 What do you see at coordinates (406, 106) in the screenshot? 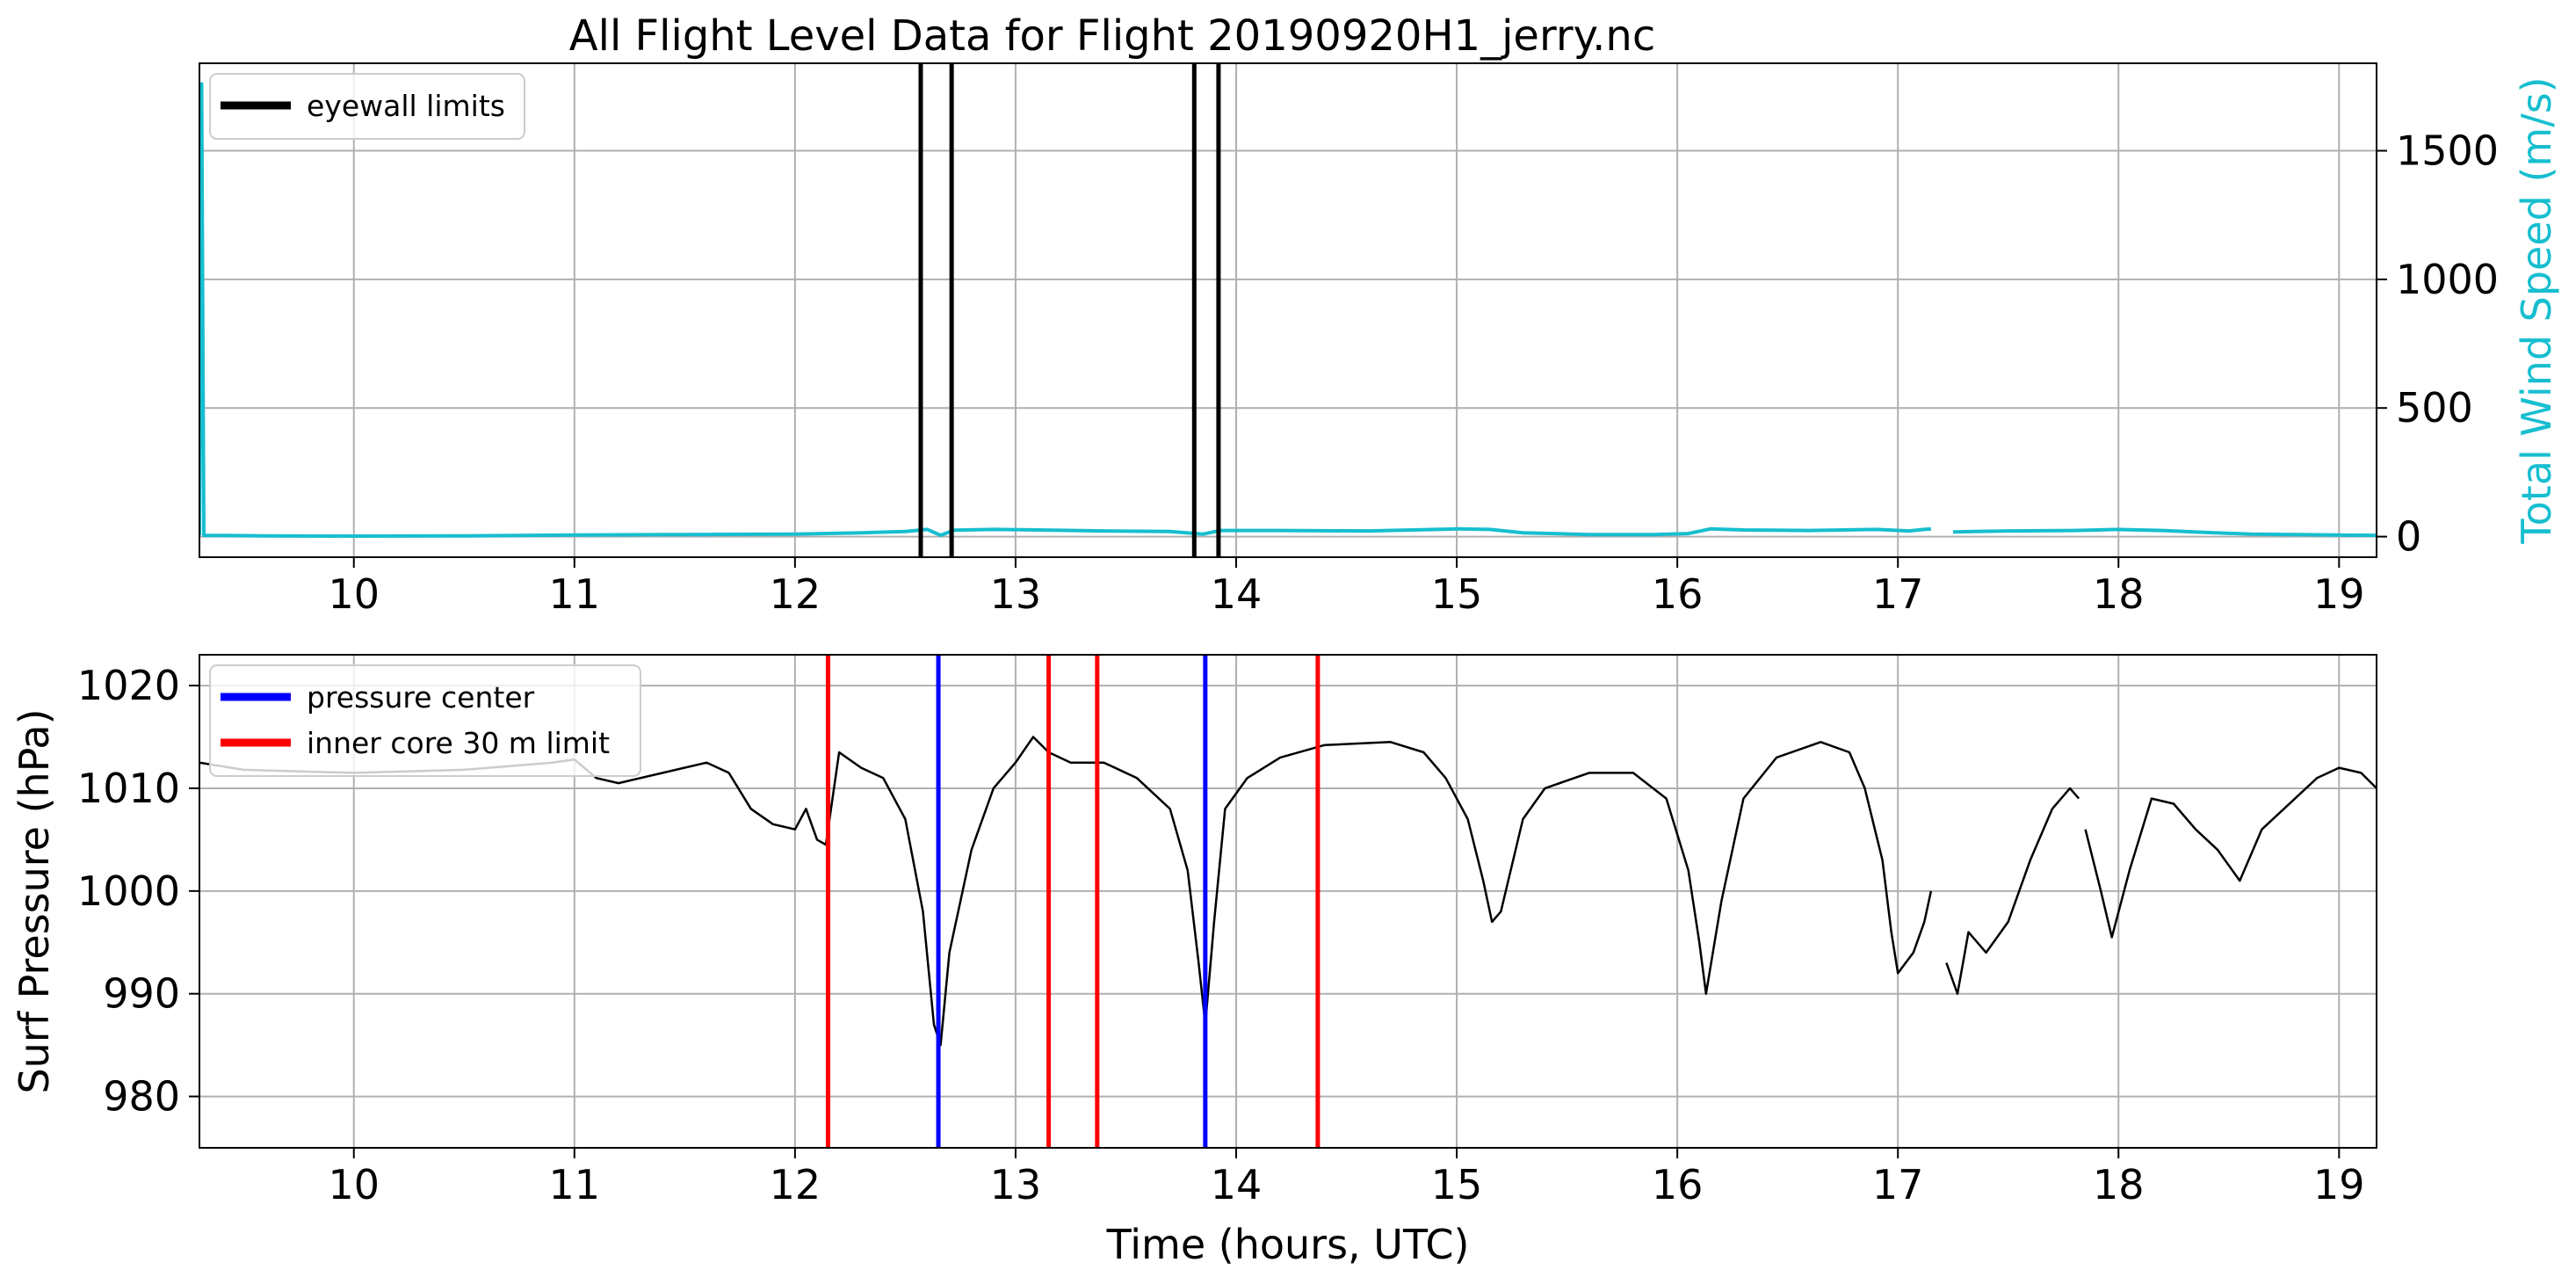
I see `legend-label: eyewall limits` at bounding box center [406, 106].